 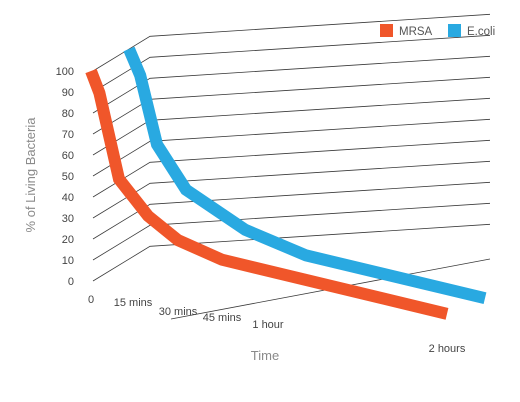 I want to click on legend: MRSA E.coli, so click(x=437, y=31).